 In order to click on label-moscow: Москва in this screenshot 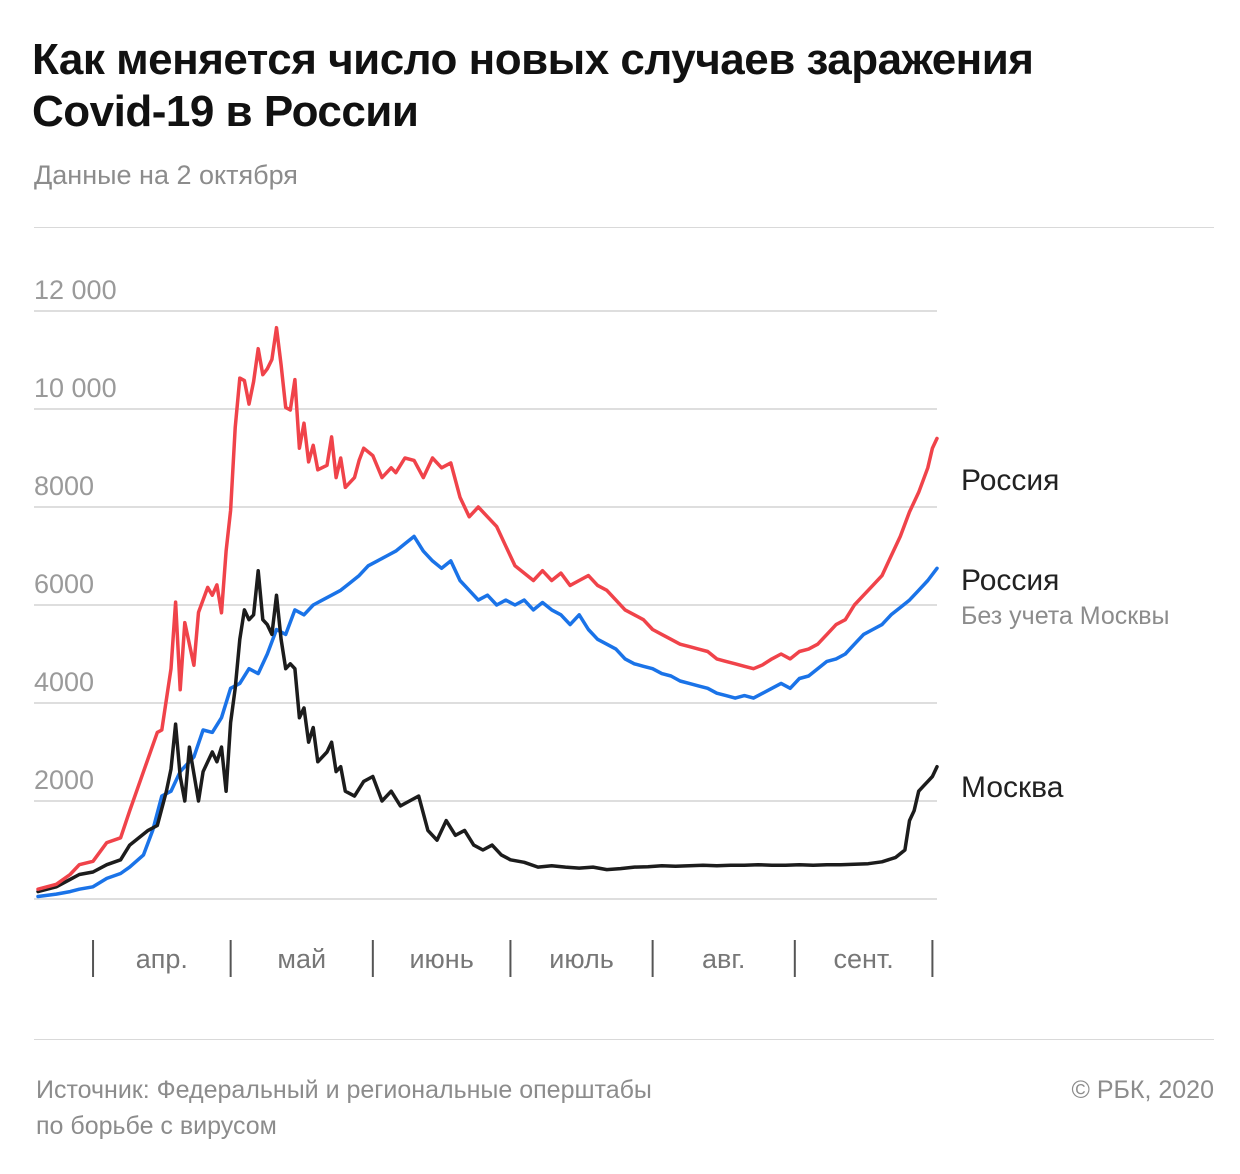, I will do `click(1012, 787)`.